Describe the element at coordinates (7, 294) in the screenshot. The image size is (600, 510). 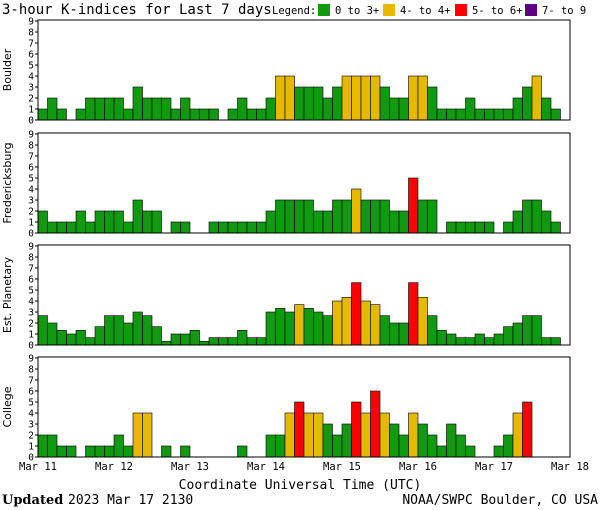
I see `y-axis-label: Est. Planetary` at that location.